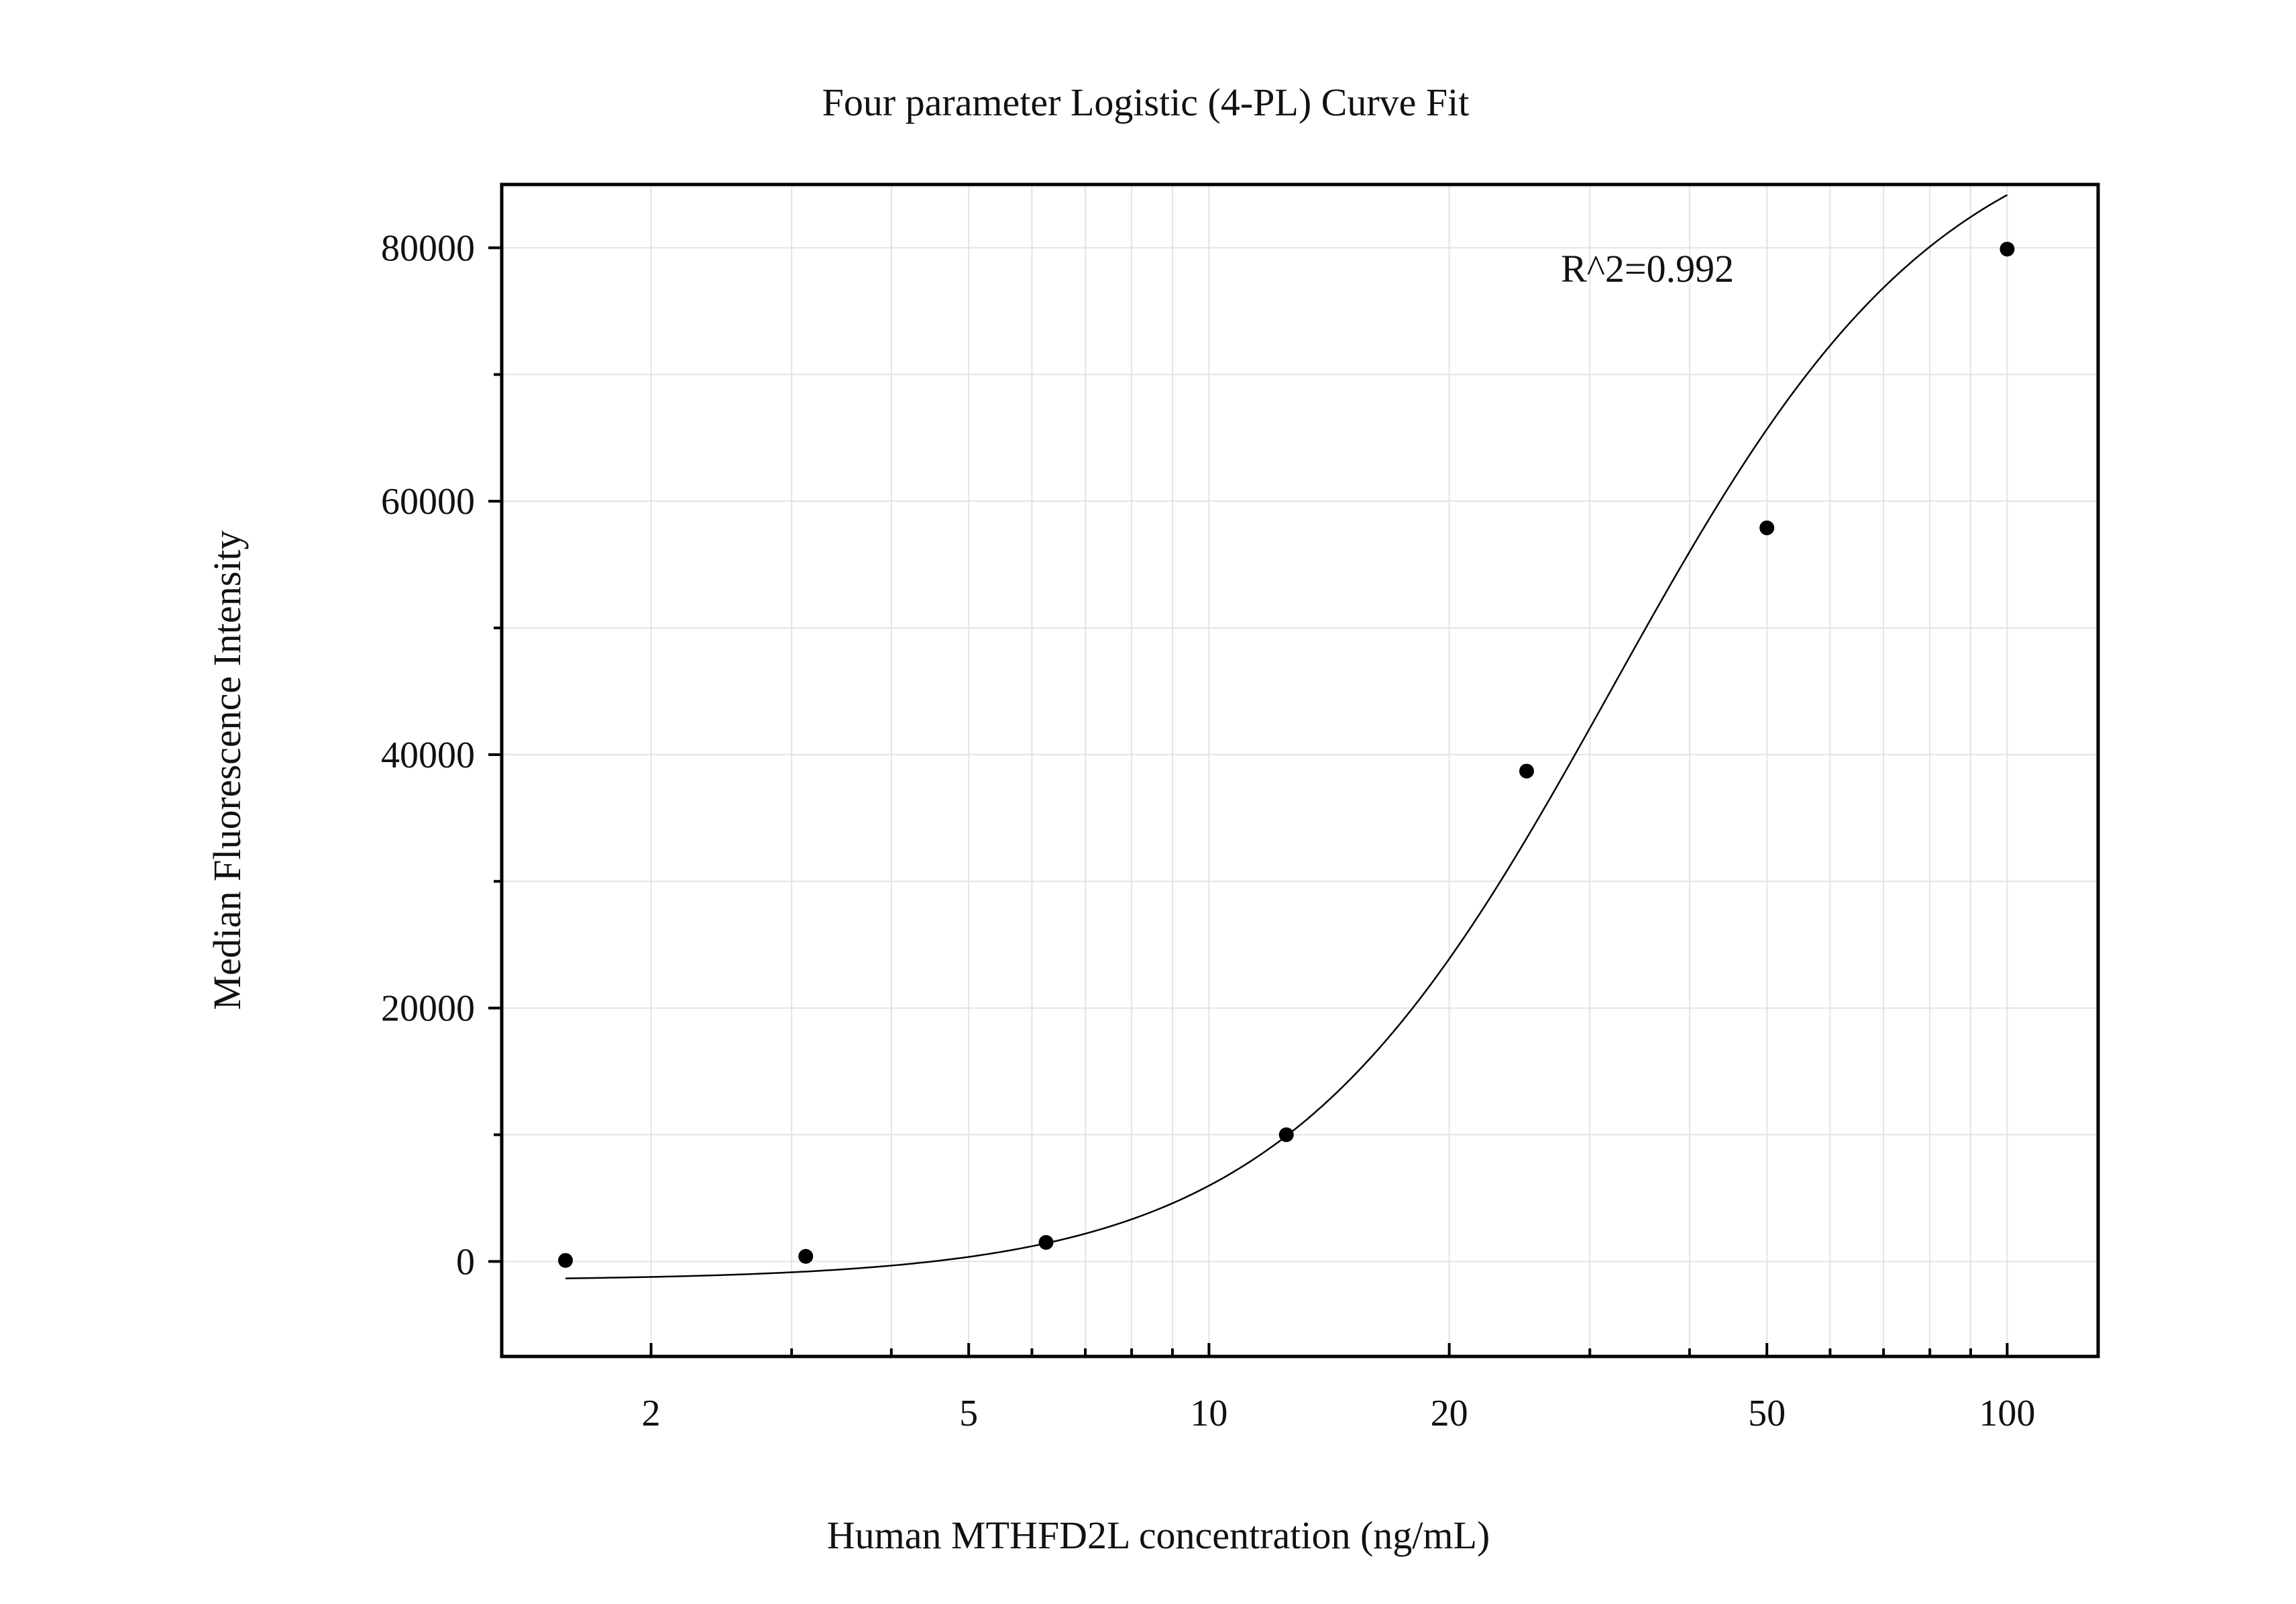  Describe the element at coordinates (428, 502) in the screenshot. I see `y-tick-label: 60000` at that location.